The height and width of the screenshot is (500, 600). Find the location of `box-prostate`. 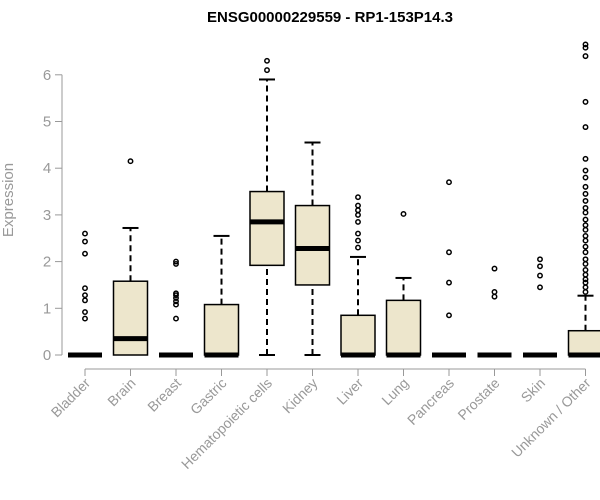

box-prostate is located at coordinates (494, 311).